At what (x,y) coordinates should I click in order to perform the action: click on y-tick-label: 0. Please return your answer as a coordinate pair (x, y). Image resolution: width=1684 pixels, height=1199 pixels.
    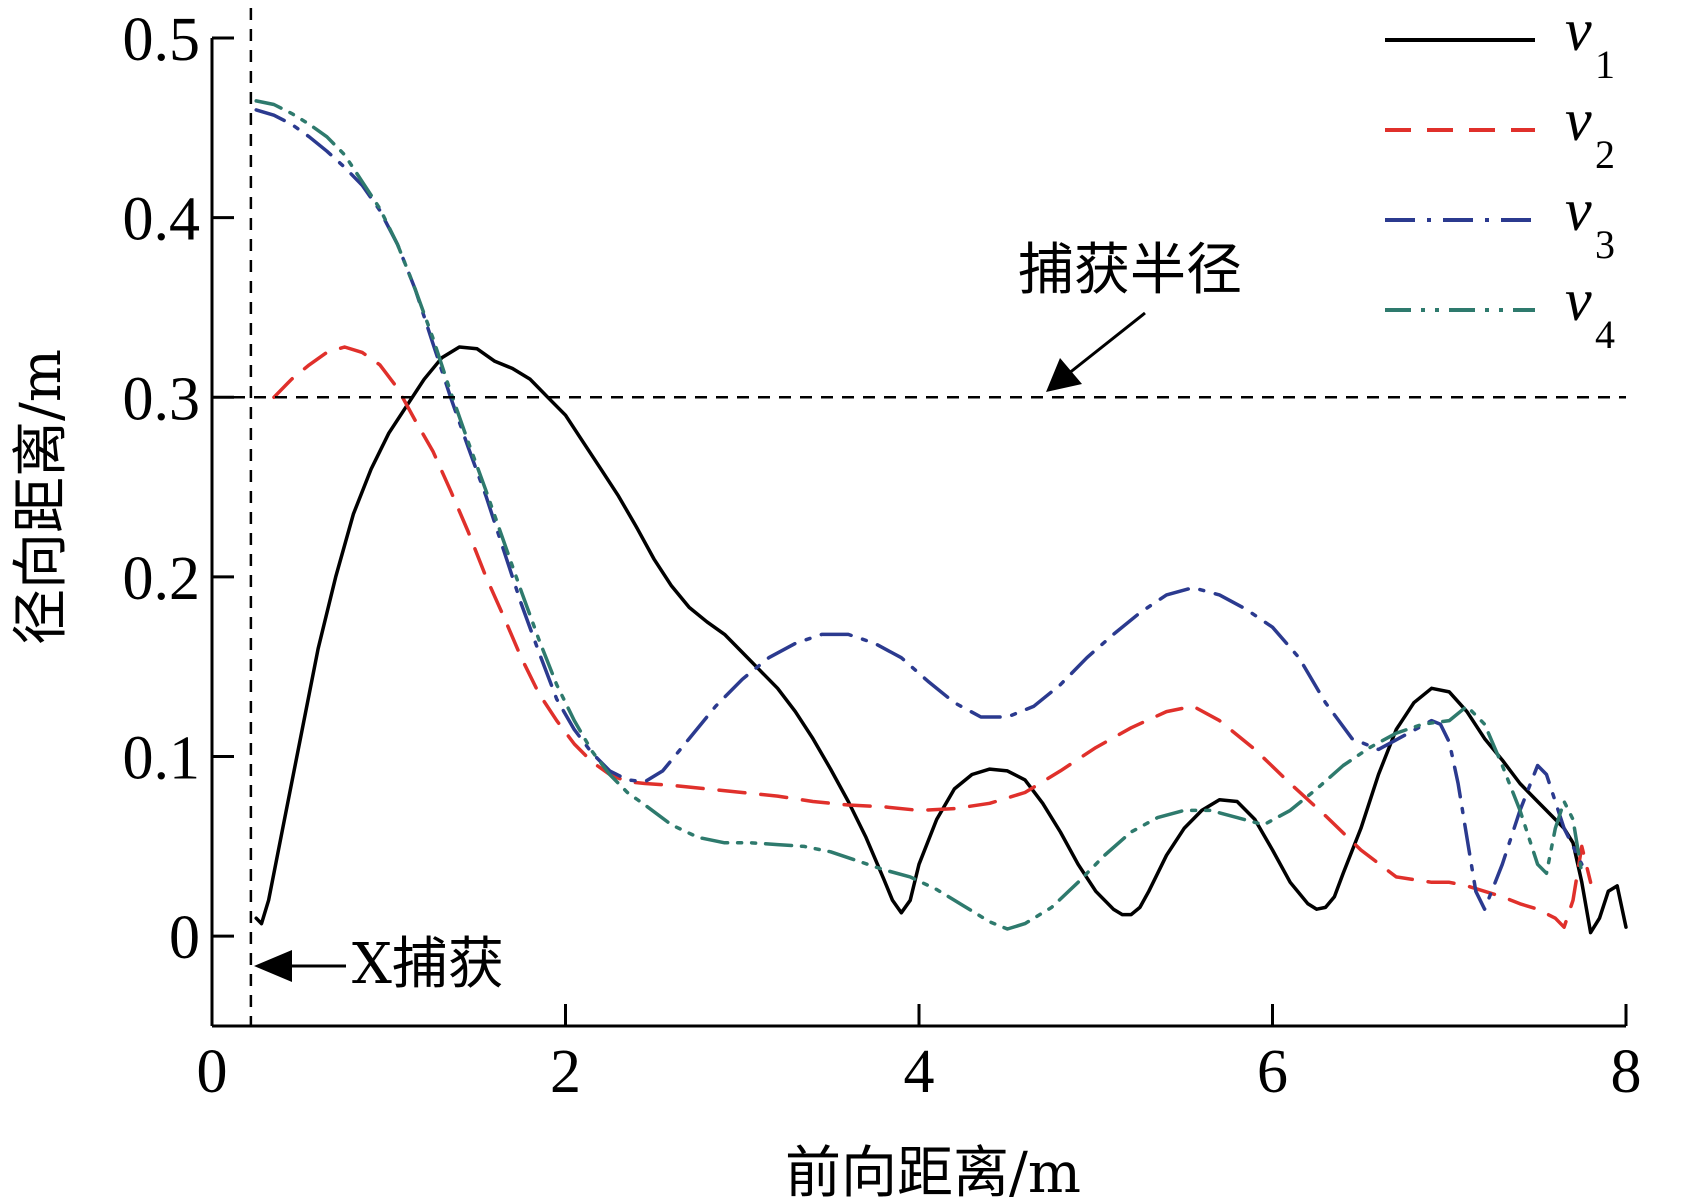
    Looking at the image, I should click on (184, 938).